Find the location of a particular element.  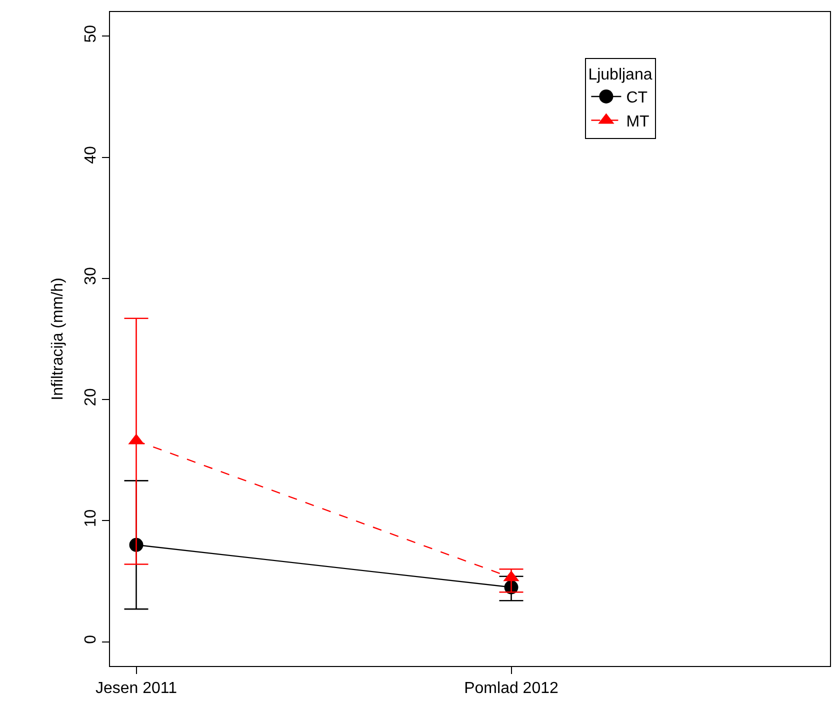

y-tick-label: 30 is located at coordinates (91, 276).